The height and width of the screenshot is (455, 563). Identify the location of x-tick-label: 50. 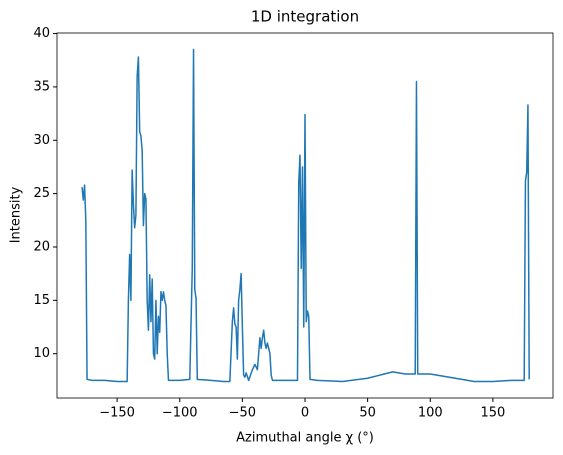
(367, 413).